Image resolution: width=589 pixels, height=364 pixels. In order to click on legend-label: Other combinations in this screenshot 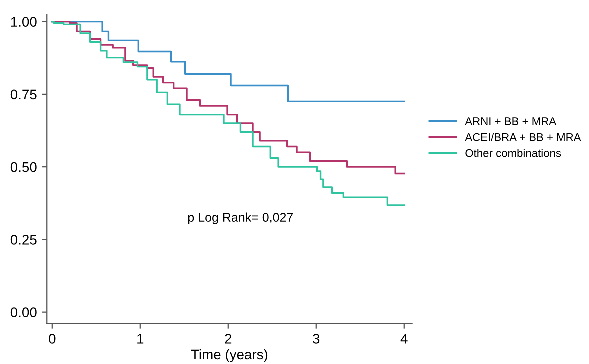, I will do `click(514, 153)`.